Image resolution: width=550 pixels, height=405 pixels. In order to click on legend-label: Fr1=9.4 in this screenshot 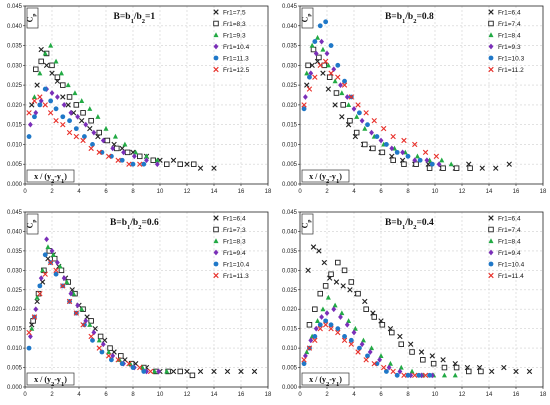, I will do `click(234, 253)`.